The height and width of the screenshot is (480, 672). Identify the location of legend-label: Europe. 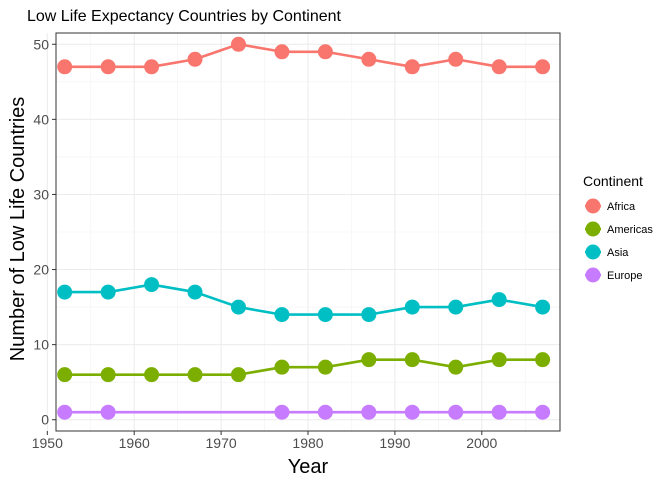
(624, 276).